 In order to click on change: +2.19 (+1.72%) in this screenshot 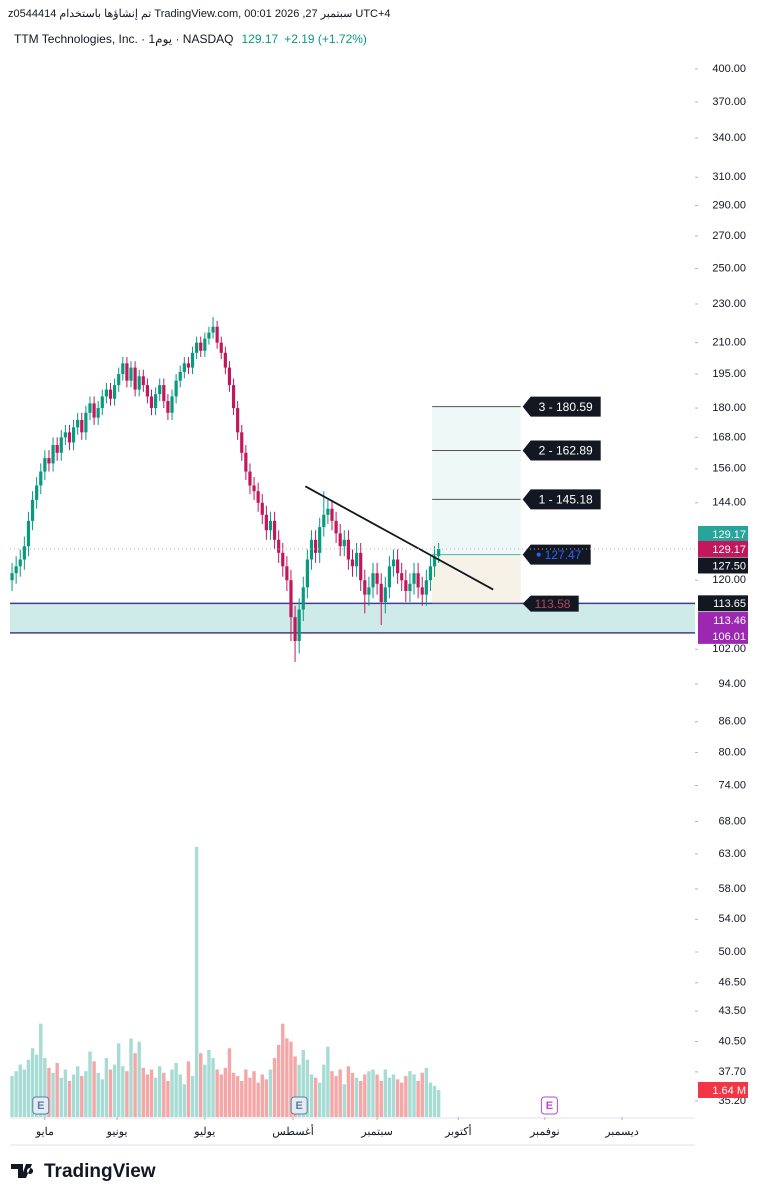, I will do `click(325, 39)`.